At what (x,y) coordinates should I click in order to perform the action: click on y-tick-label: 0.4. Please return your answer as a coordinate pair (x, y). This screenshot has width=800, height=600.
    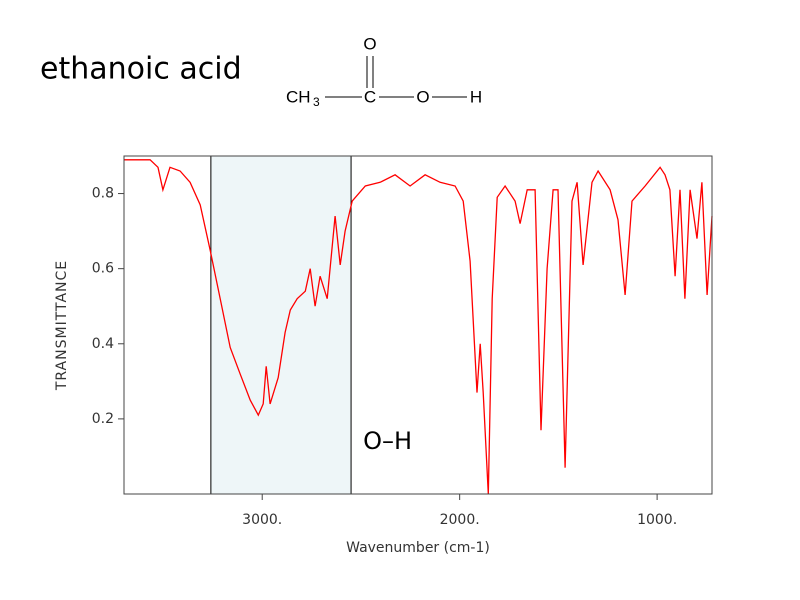
    Looking at the image, I should click on (103, 344).